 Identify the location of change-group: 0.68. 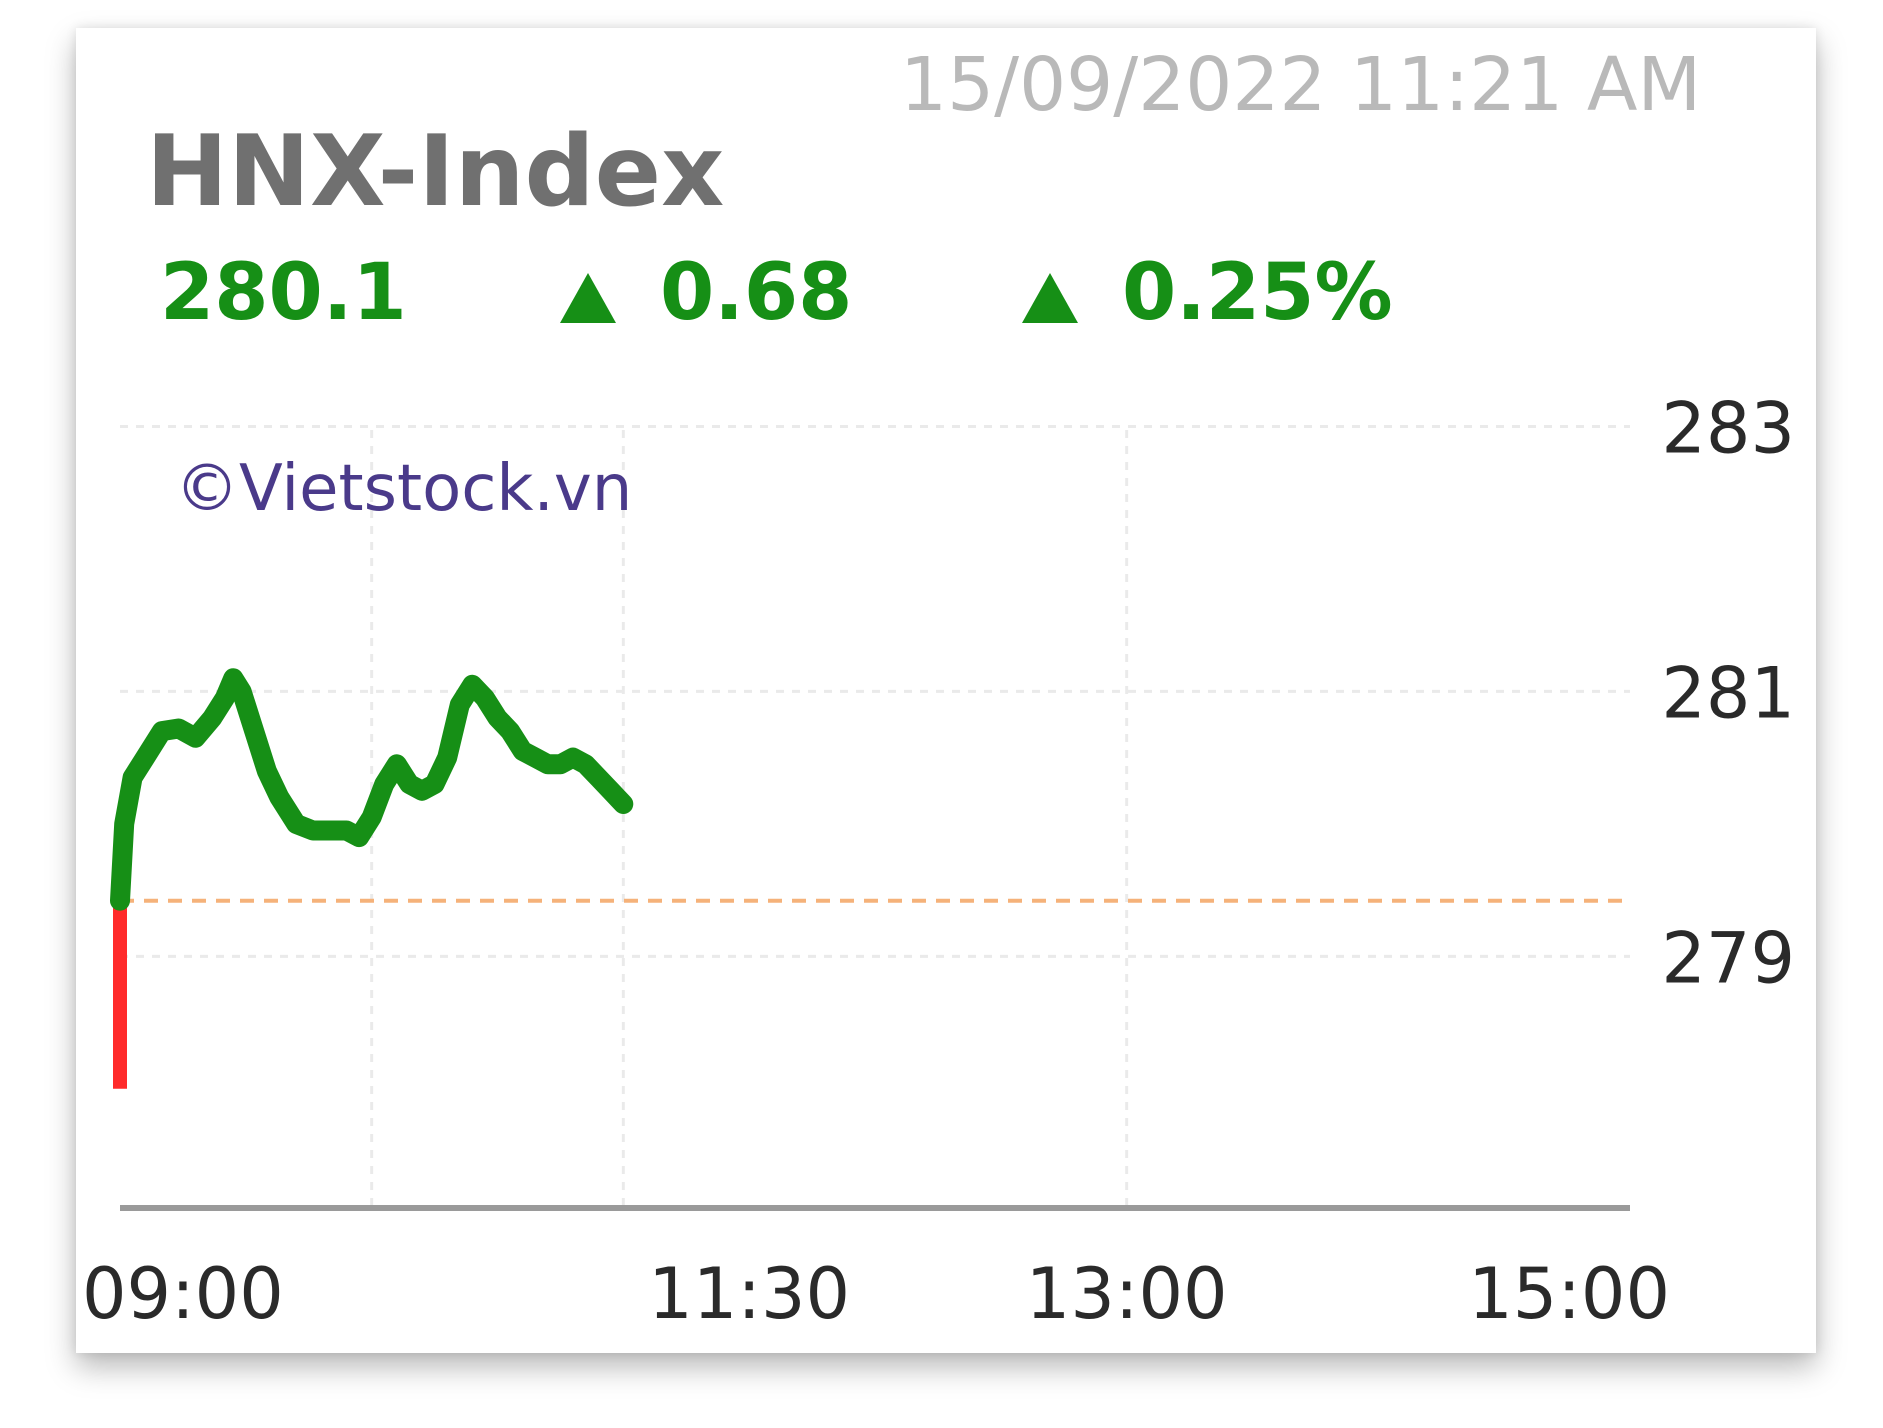
(706, 293).